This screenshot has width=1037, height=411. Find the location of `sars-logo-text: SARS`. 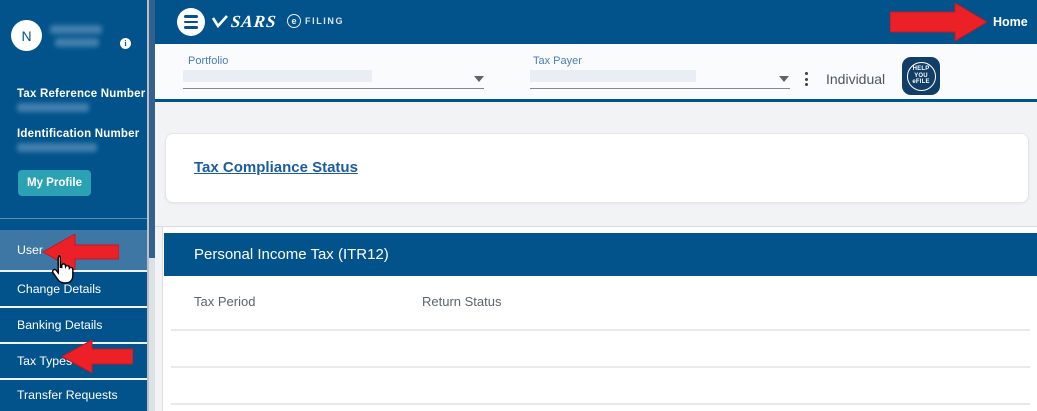

sars-logo-text: SARS is located at coordinates (254, 21).